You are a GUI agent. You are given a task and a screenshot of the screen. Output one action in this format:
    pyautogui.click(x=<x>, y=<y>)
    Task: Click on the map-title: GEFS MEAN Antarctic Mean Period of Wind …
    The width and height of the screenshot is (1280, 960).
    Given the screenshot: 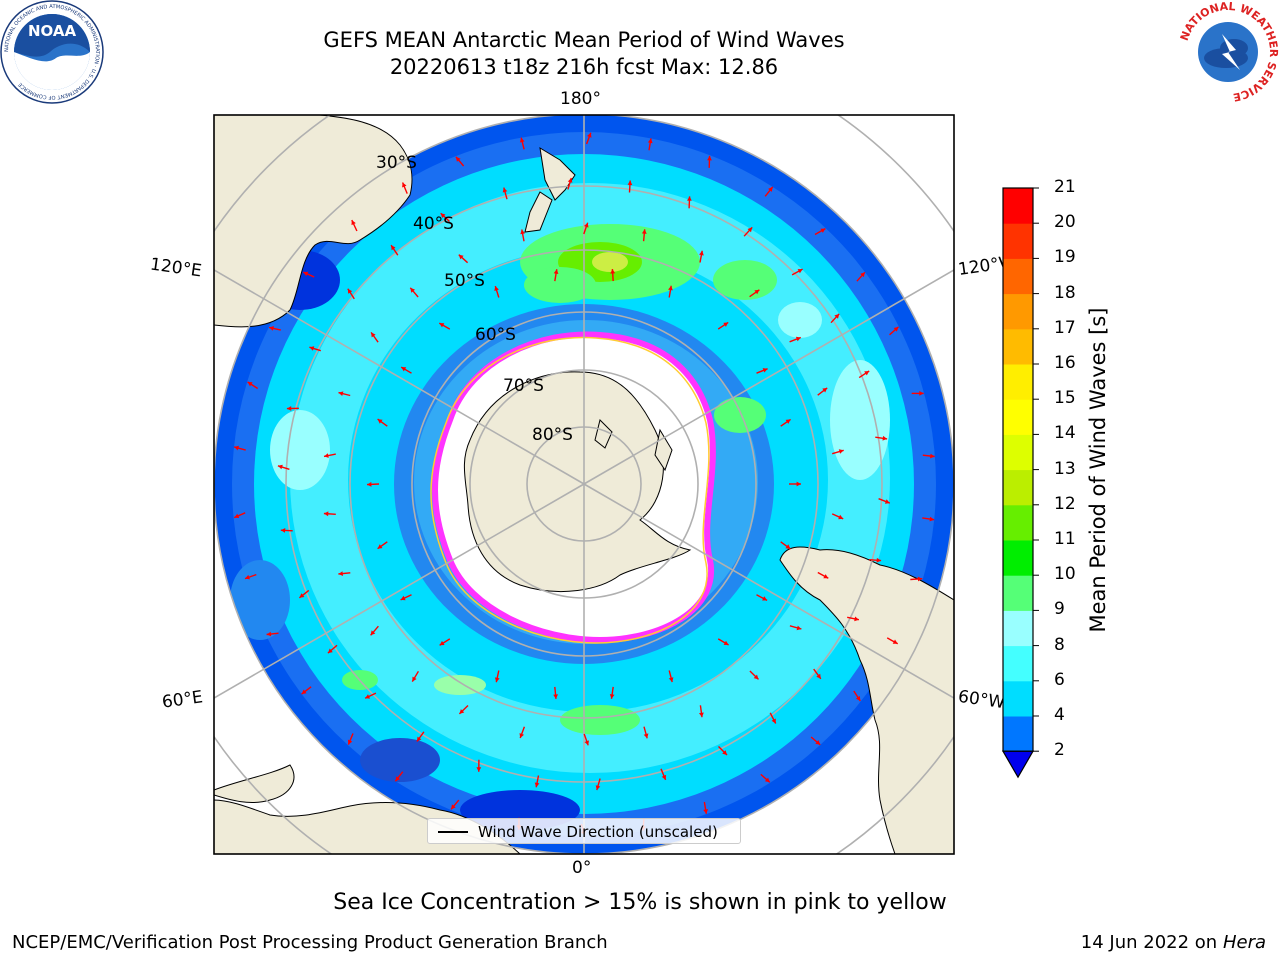 What is the action you would take?
    pyautogui.click(x=584, y=40)
    